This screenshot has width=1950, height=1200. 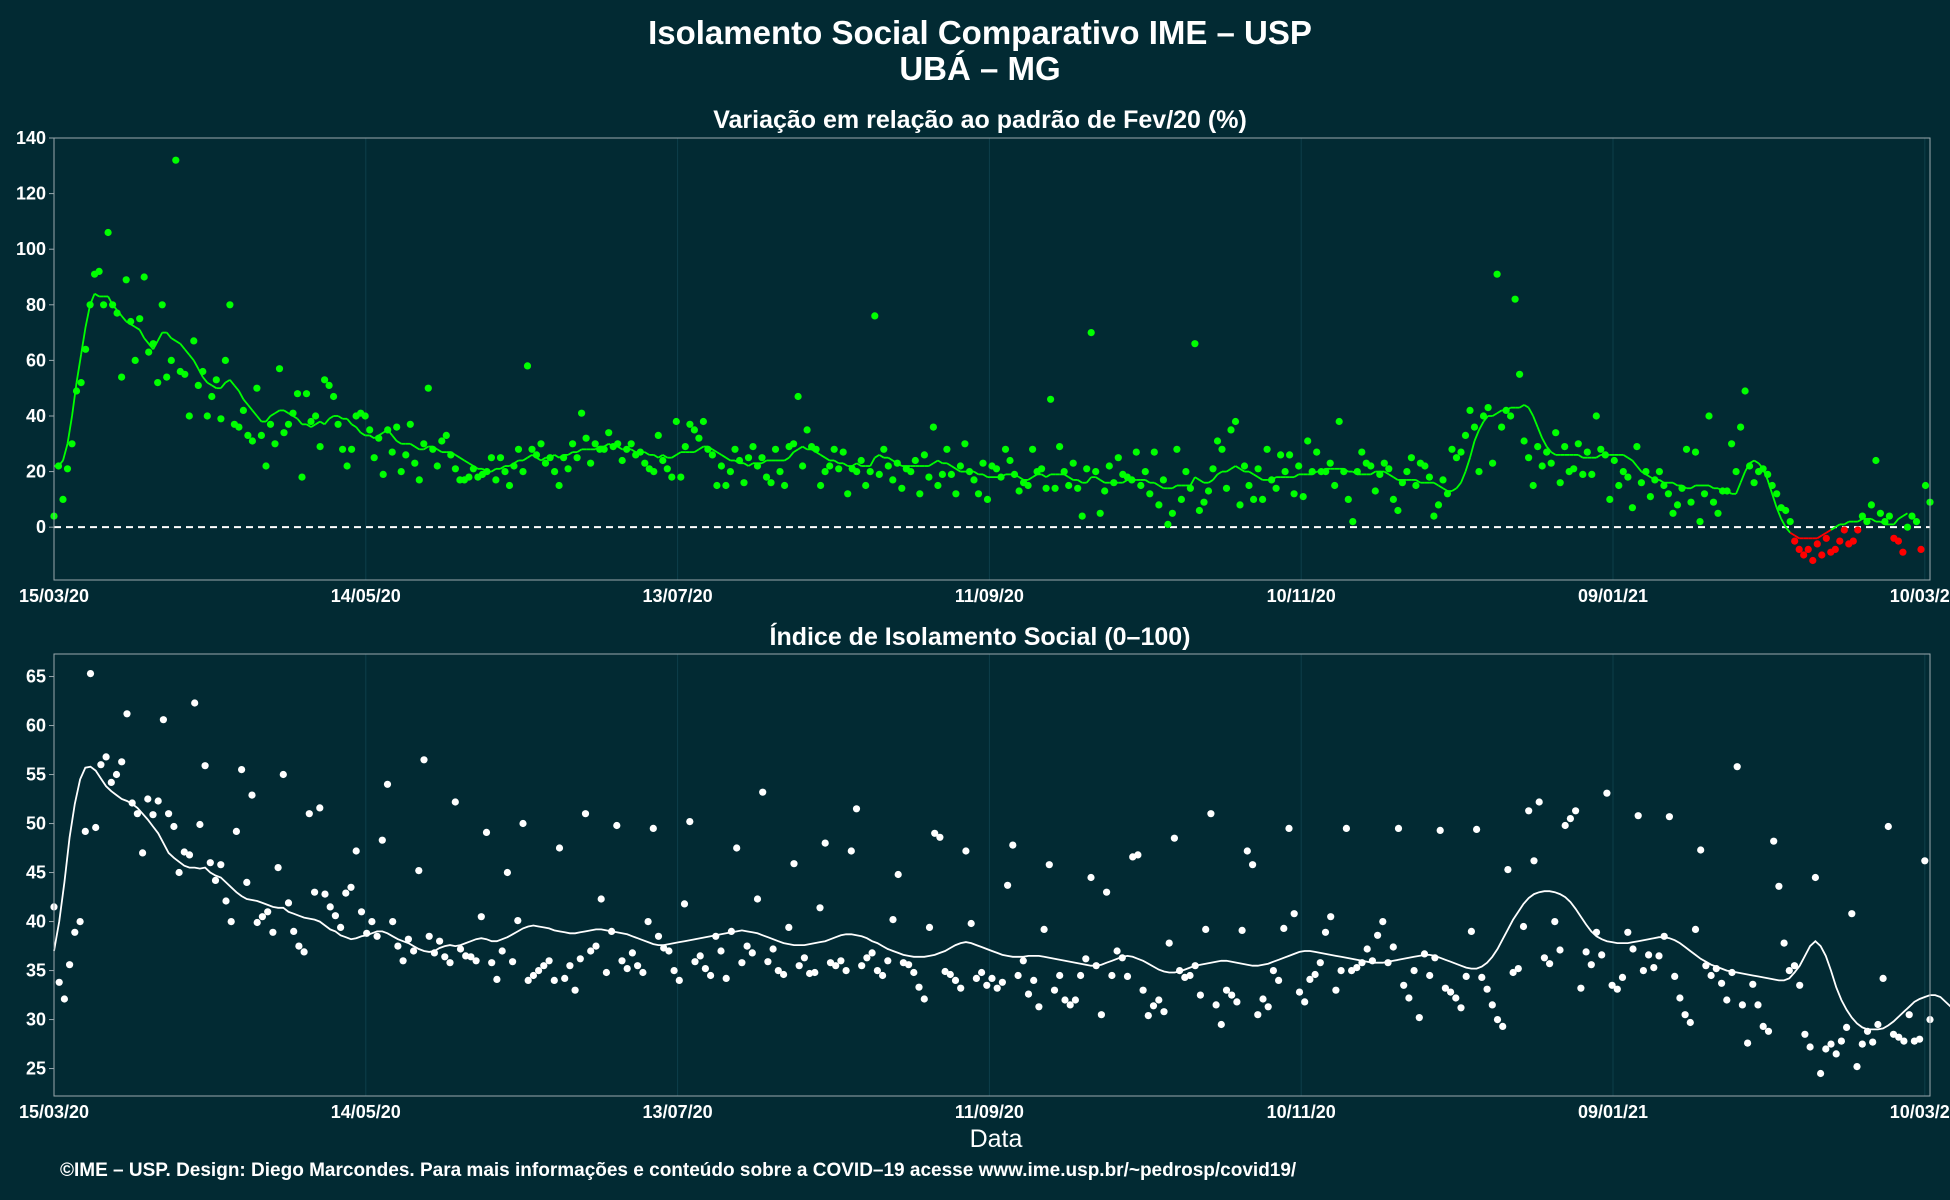 What do you see at coordinates (980, 636) in the screenshot?
I see `bottom-panel-title: Índice de Isolamento Social (0–100)` at bounding box center [980, 636].